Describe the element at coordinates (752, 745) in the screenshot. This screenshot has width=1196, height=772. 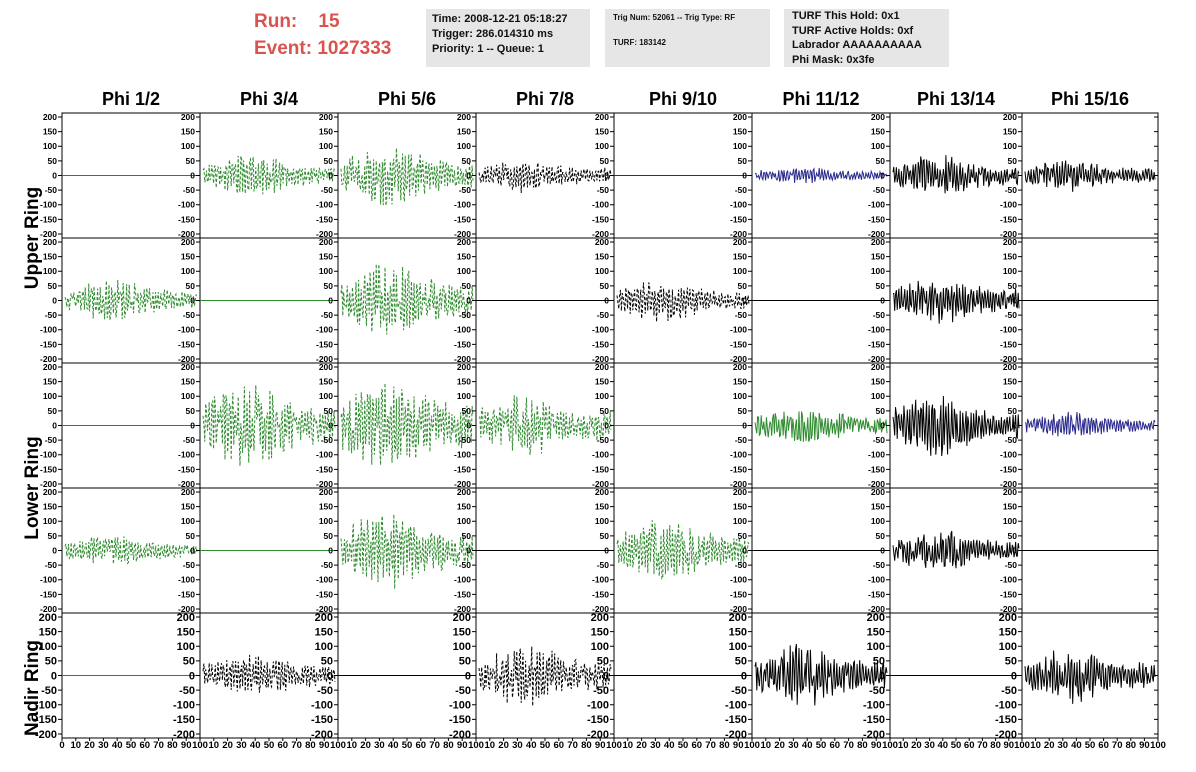
I see `x-tick-label: 100` at that location.